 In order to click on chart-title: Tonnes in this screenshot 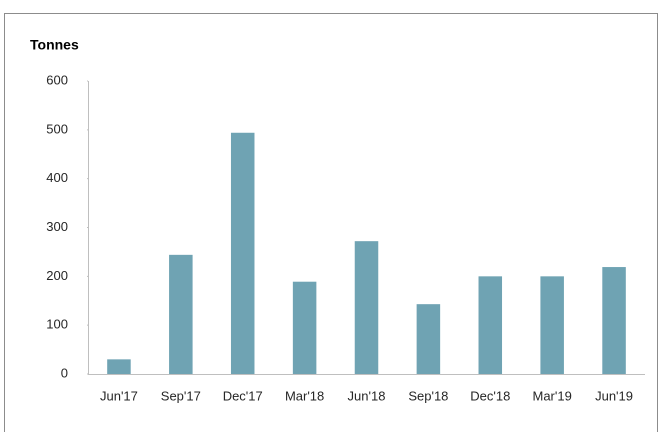, I will do `click(54, 45)`.